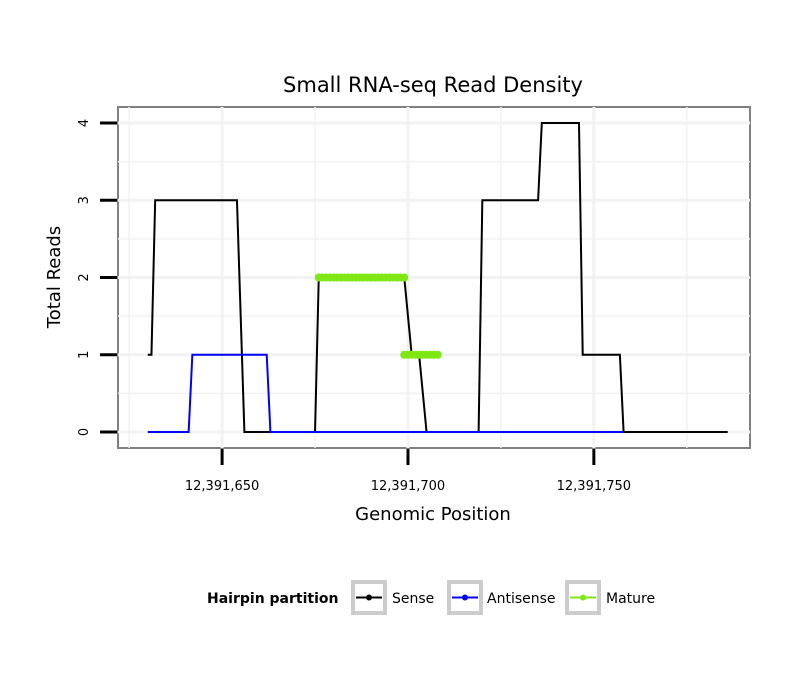 The height and width of the screenshot is (690, 810). I want to click on y-tick-label: 4, so click(84, 123).